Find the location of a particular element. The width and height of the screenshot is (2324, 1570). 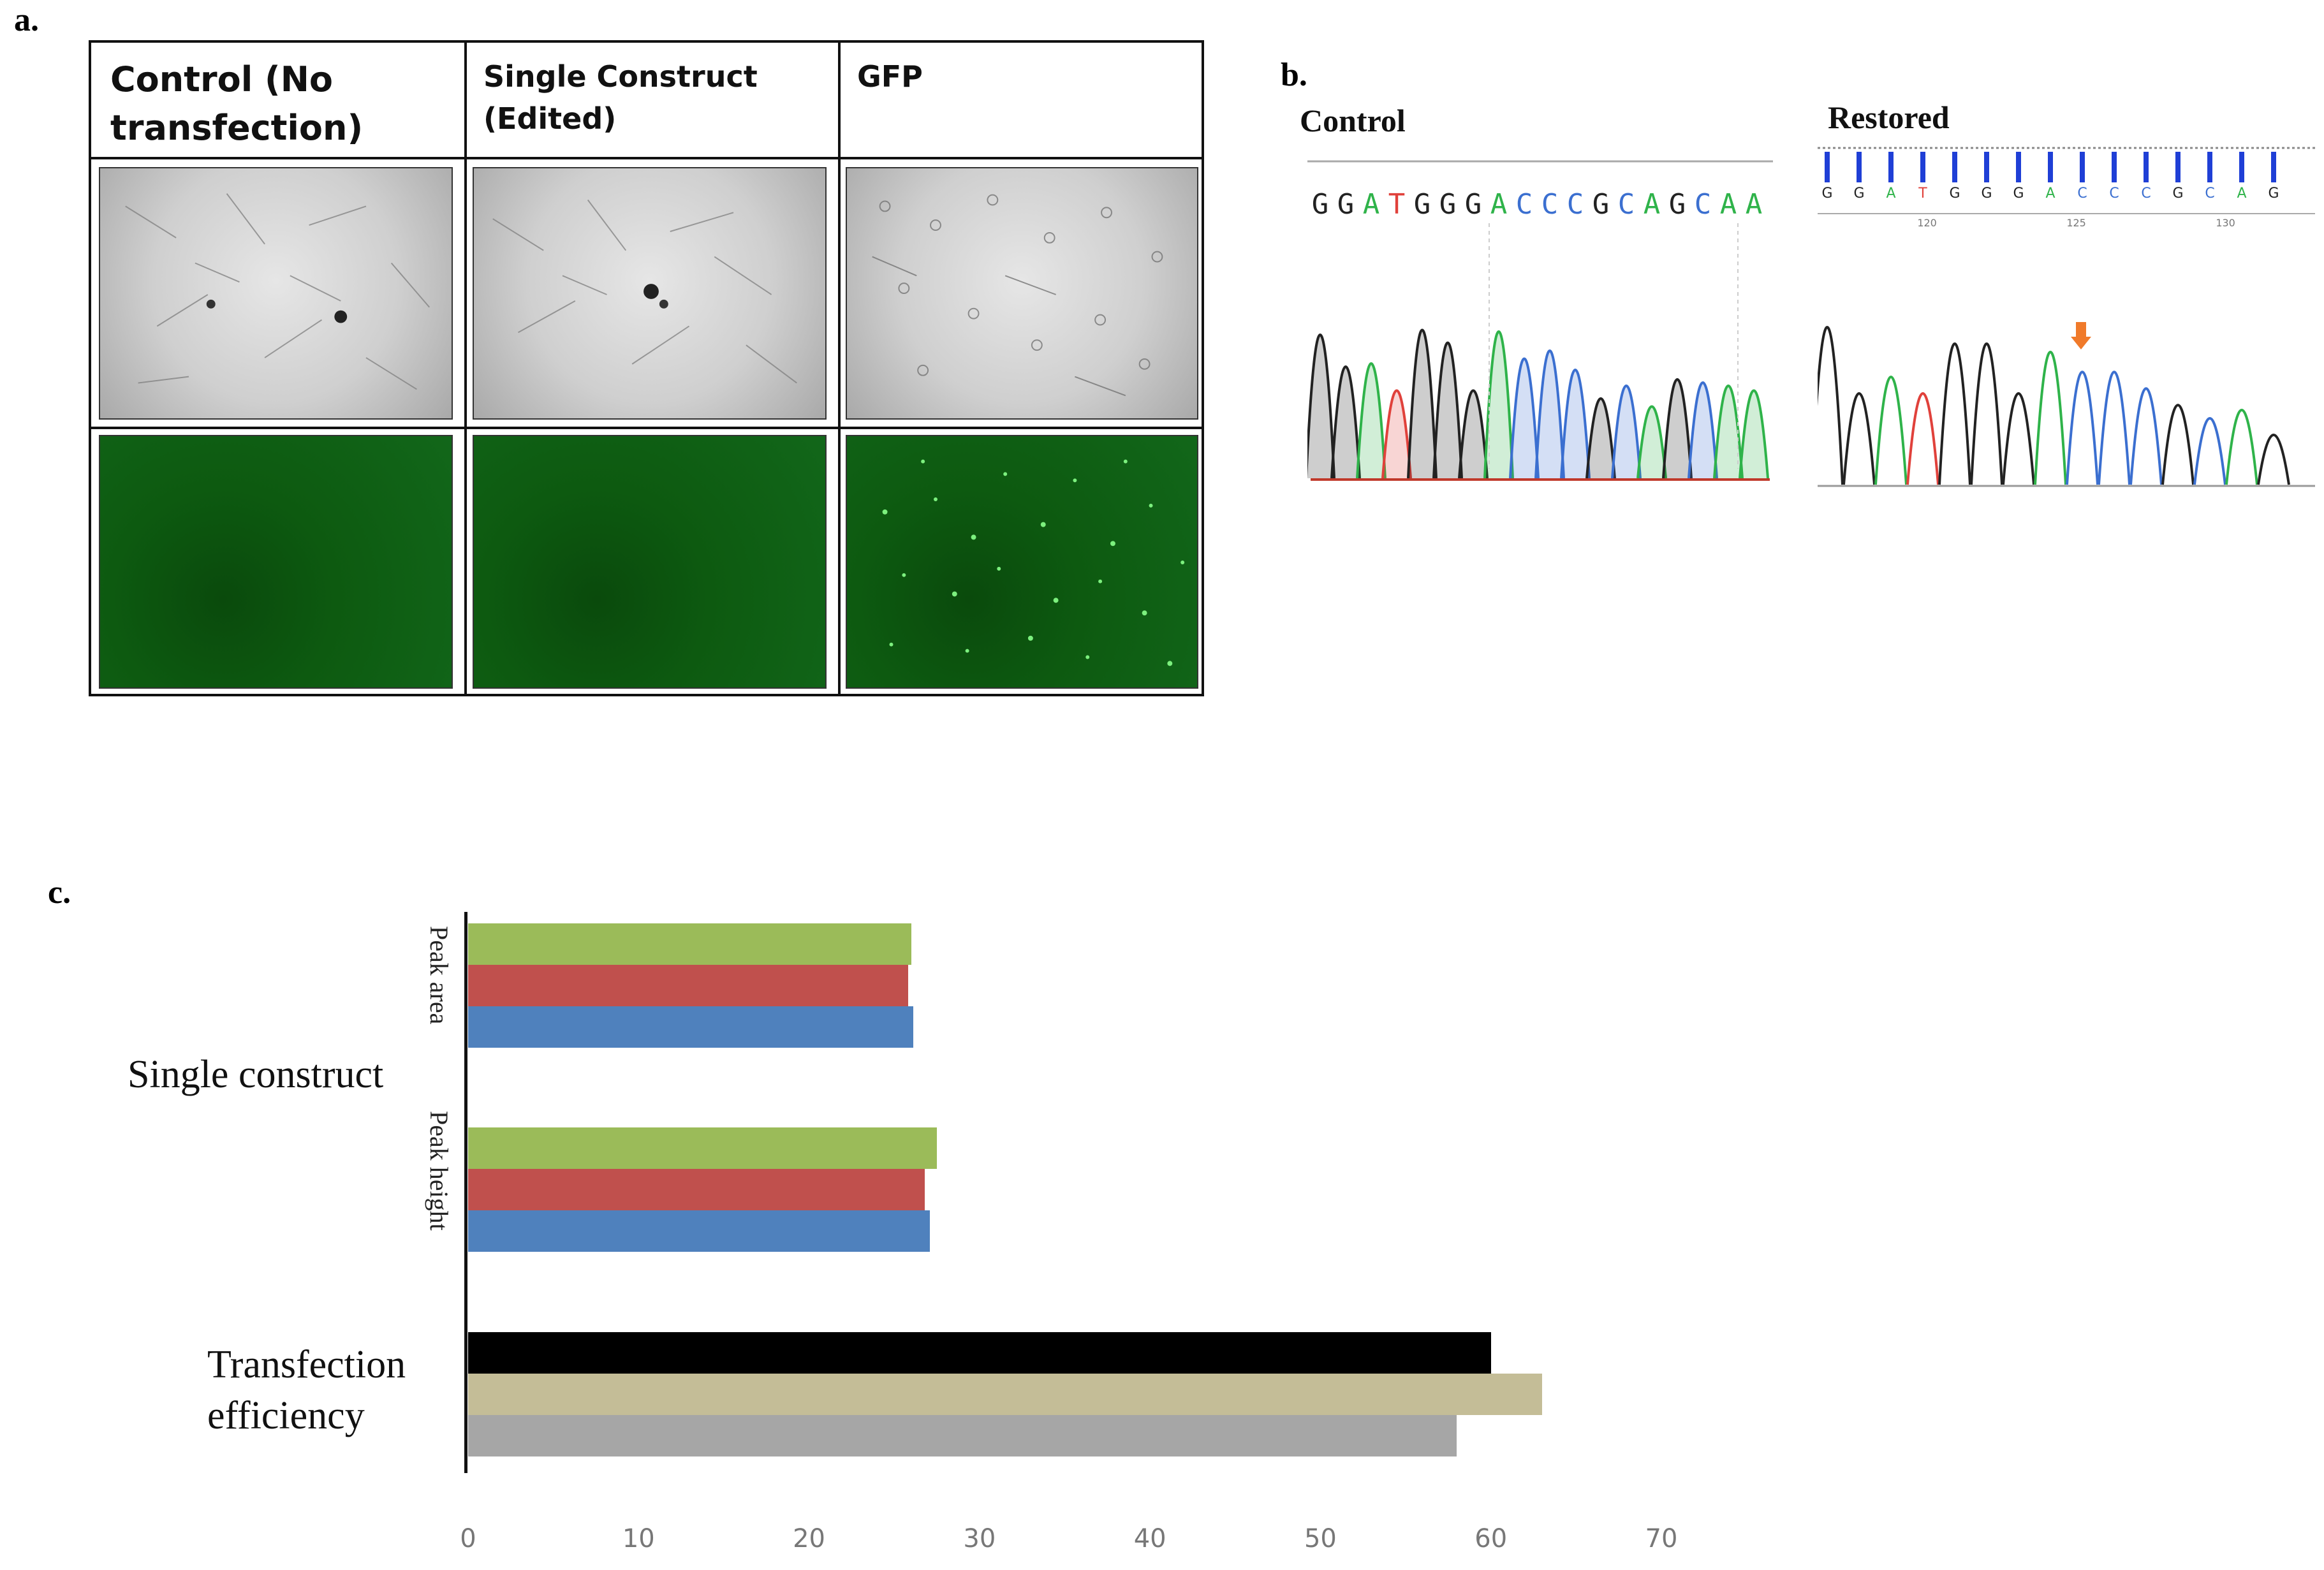

x-tick-label: 50 is located at coordinates (1320, 1538).